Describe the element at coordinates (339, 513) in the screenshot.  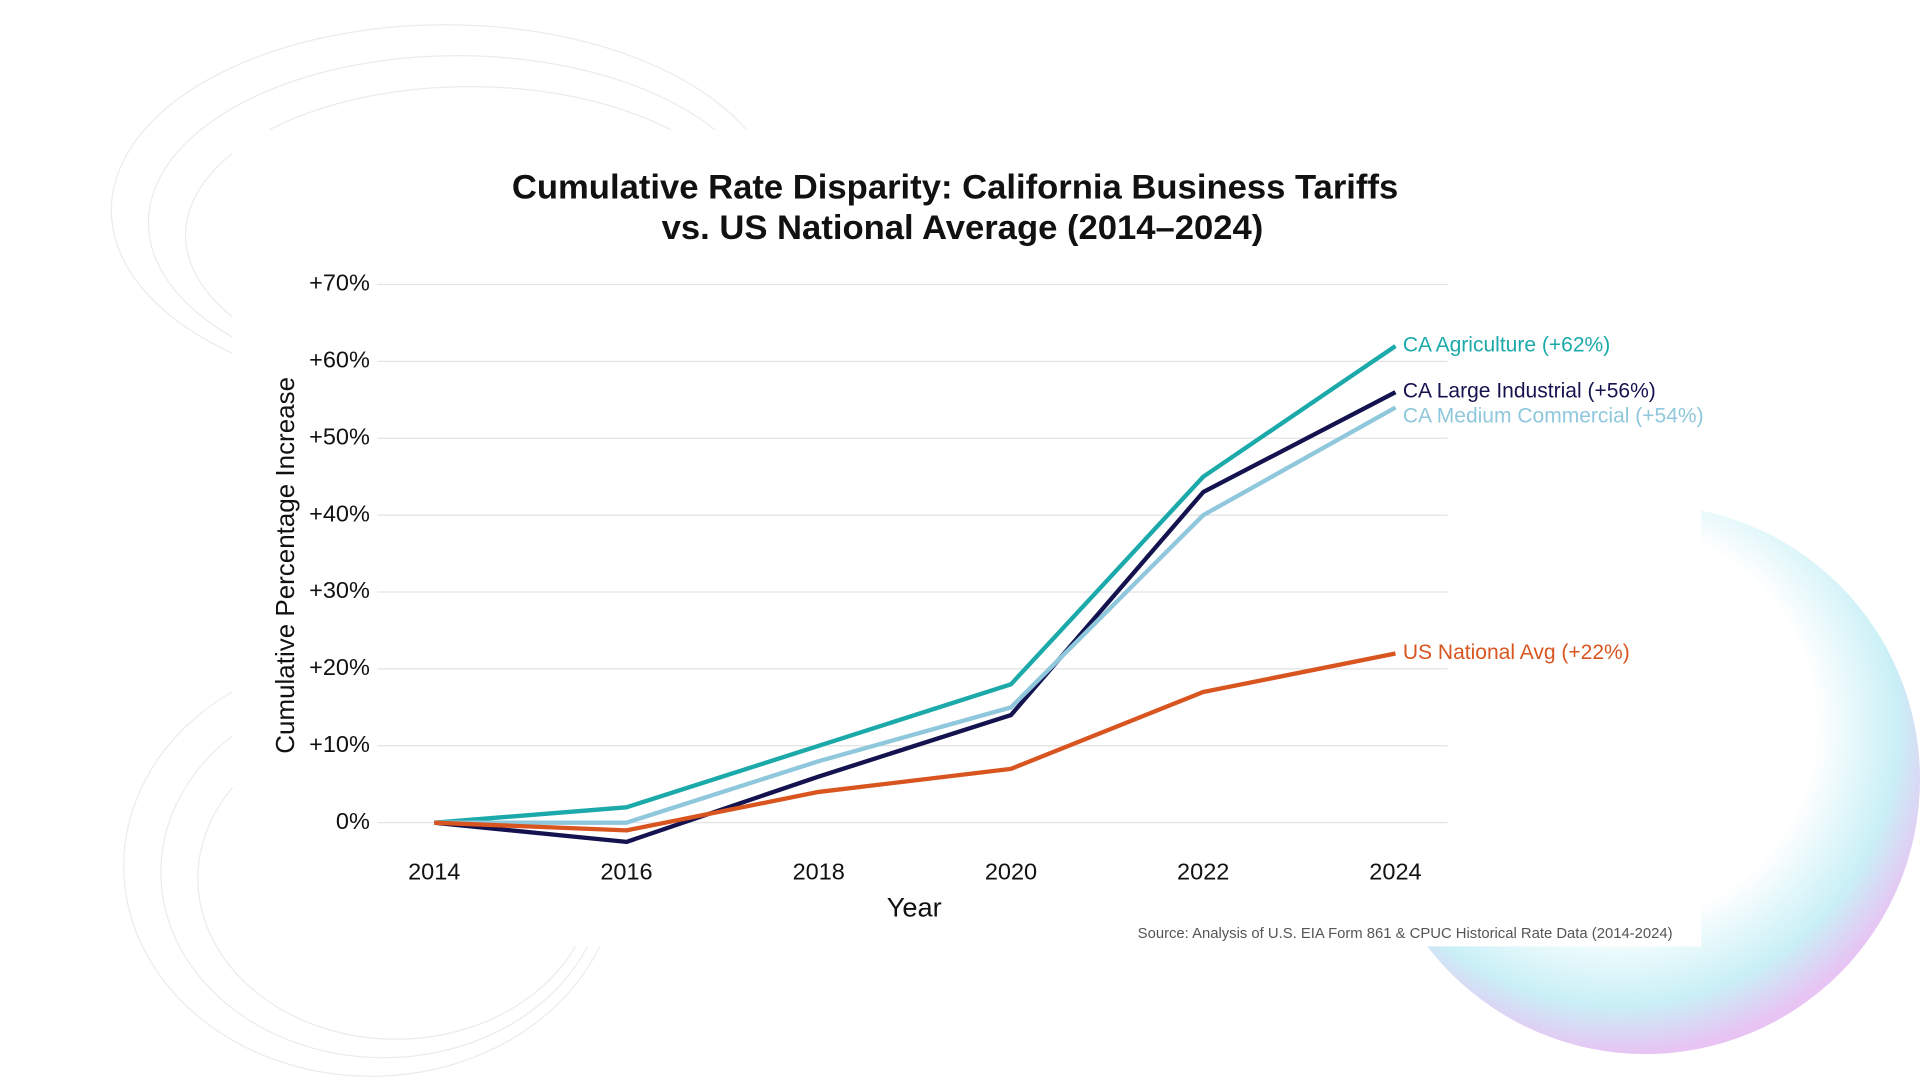
I see `y-tick-label: +40%` at that location.